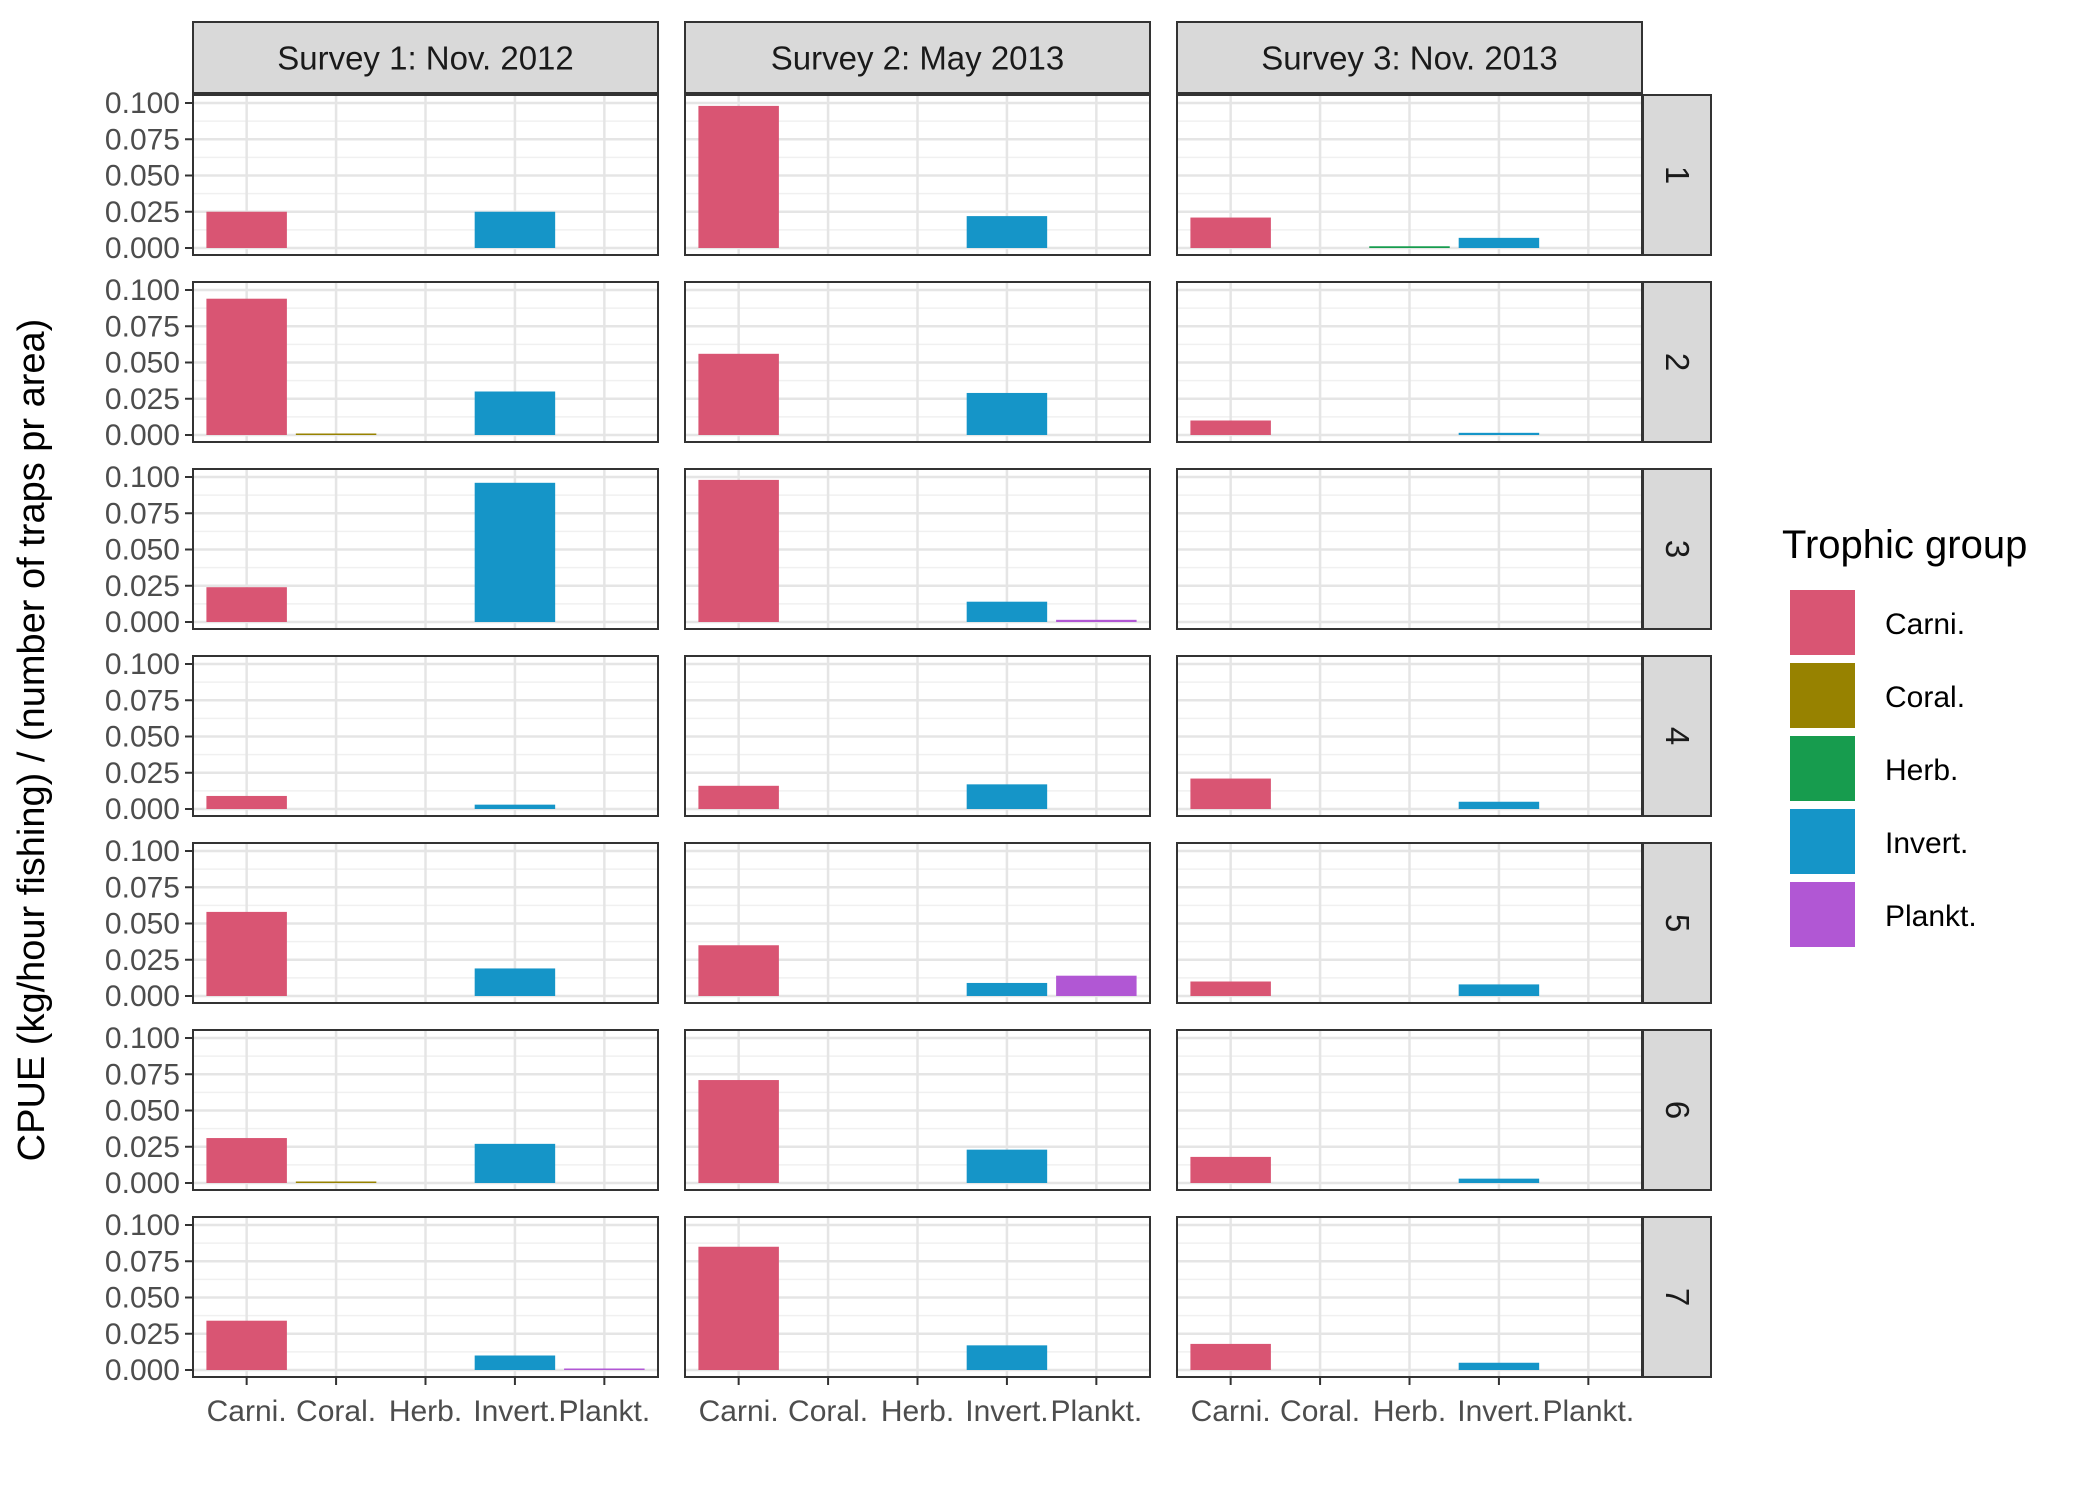  I want to click on panel-c2-r1, so click(917, 175).